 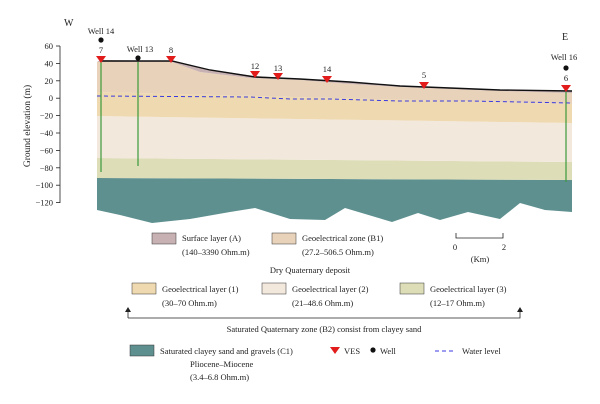 What do you see at coordinates (310, 270) in the screenshot?
I see `legend-dry-group: Dry Quaternary deposit` at bounding box center [310, 270].